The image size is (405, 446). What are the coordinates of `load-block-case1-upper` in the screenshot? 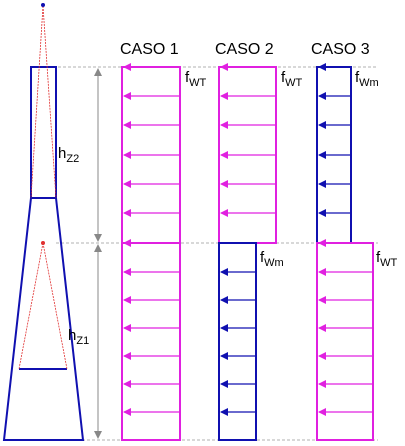 It's located at (151, 153).